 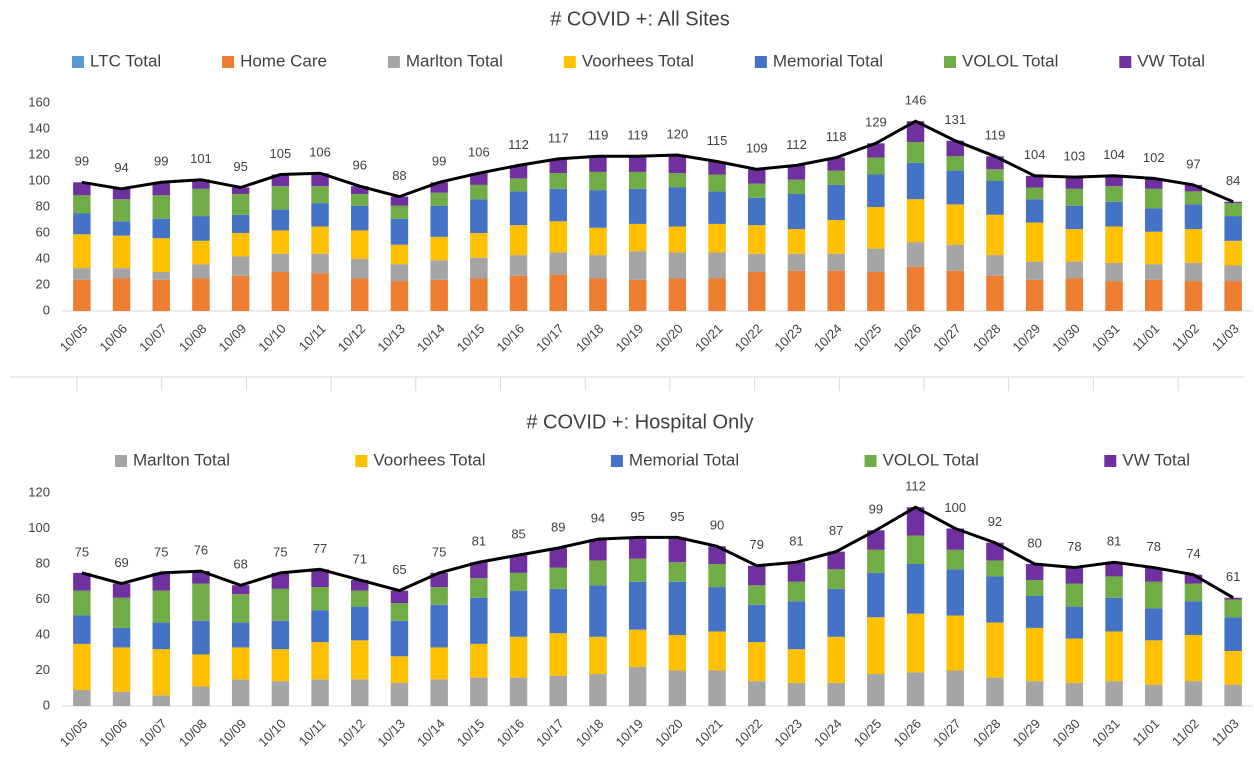 What do you see at coordinates (39, 127) in the screenshot?
I see `y-tick-label: 140` at bounding box center [39, 127].